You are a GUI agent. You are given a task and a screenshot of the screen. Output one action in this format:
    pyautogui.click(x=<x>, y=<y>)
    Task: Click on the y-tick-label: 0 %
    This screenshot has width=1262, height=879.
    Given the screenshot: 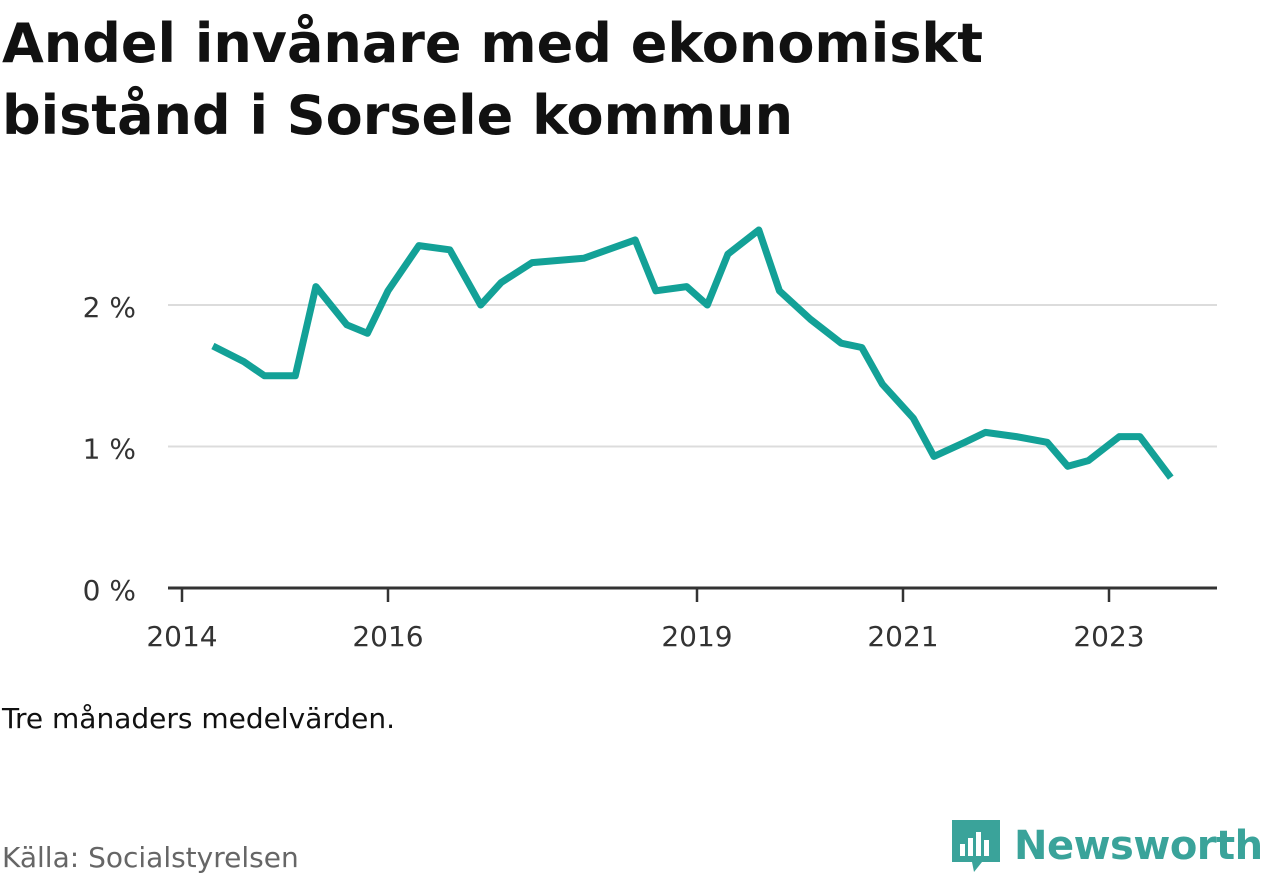 What is the action you would take?
    pyautogui.click(x=109, y=590)
    